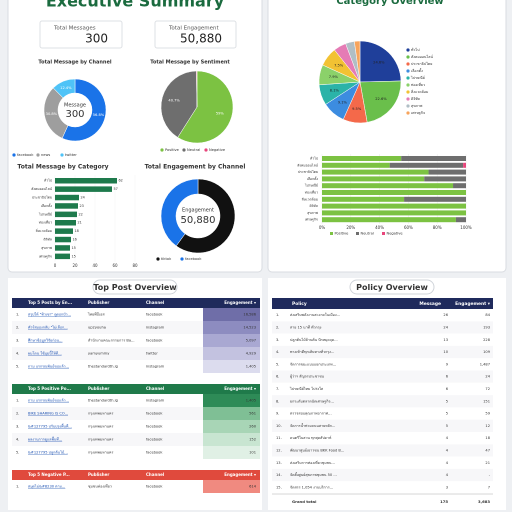 This screenshot has width=512, height=512. I want to click on y-tick-label: ไปรษณีย์, so click(311, 185).